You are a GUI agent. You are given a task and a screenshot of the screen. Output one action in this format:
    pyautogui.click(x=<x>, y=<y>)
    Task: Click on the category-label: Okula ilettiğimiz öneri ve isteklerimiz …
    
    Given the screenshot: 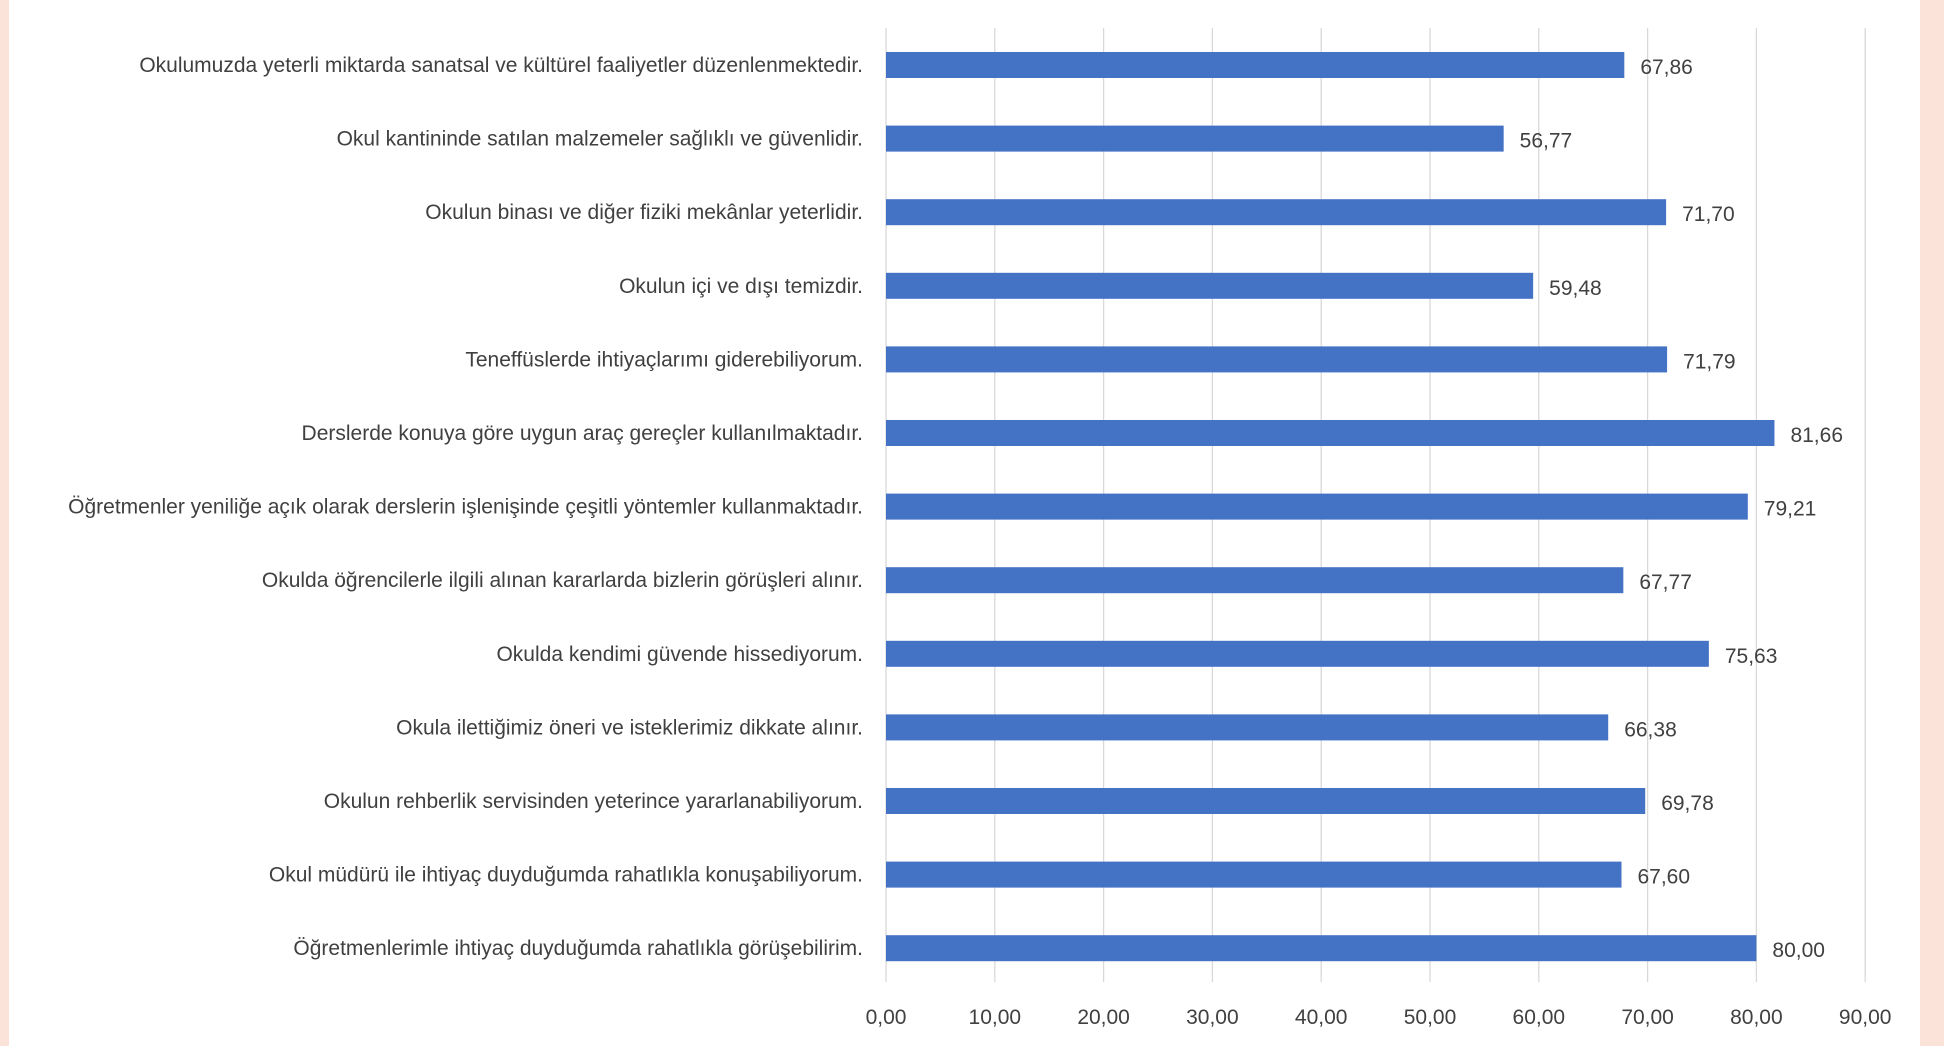 What is the action you would take?
    pyautogui.click(x=629, y=727)
    